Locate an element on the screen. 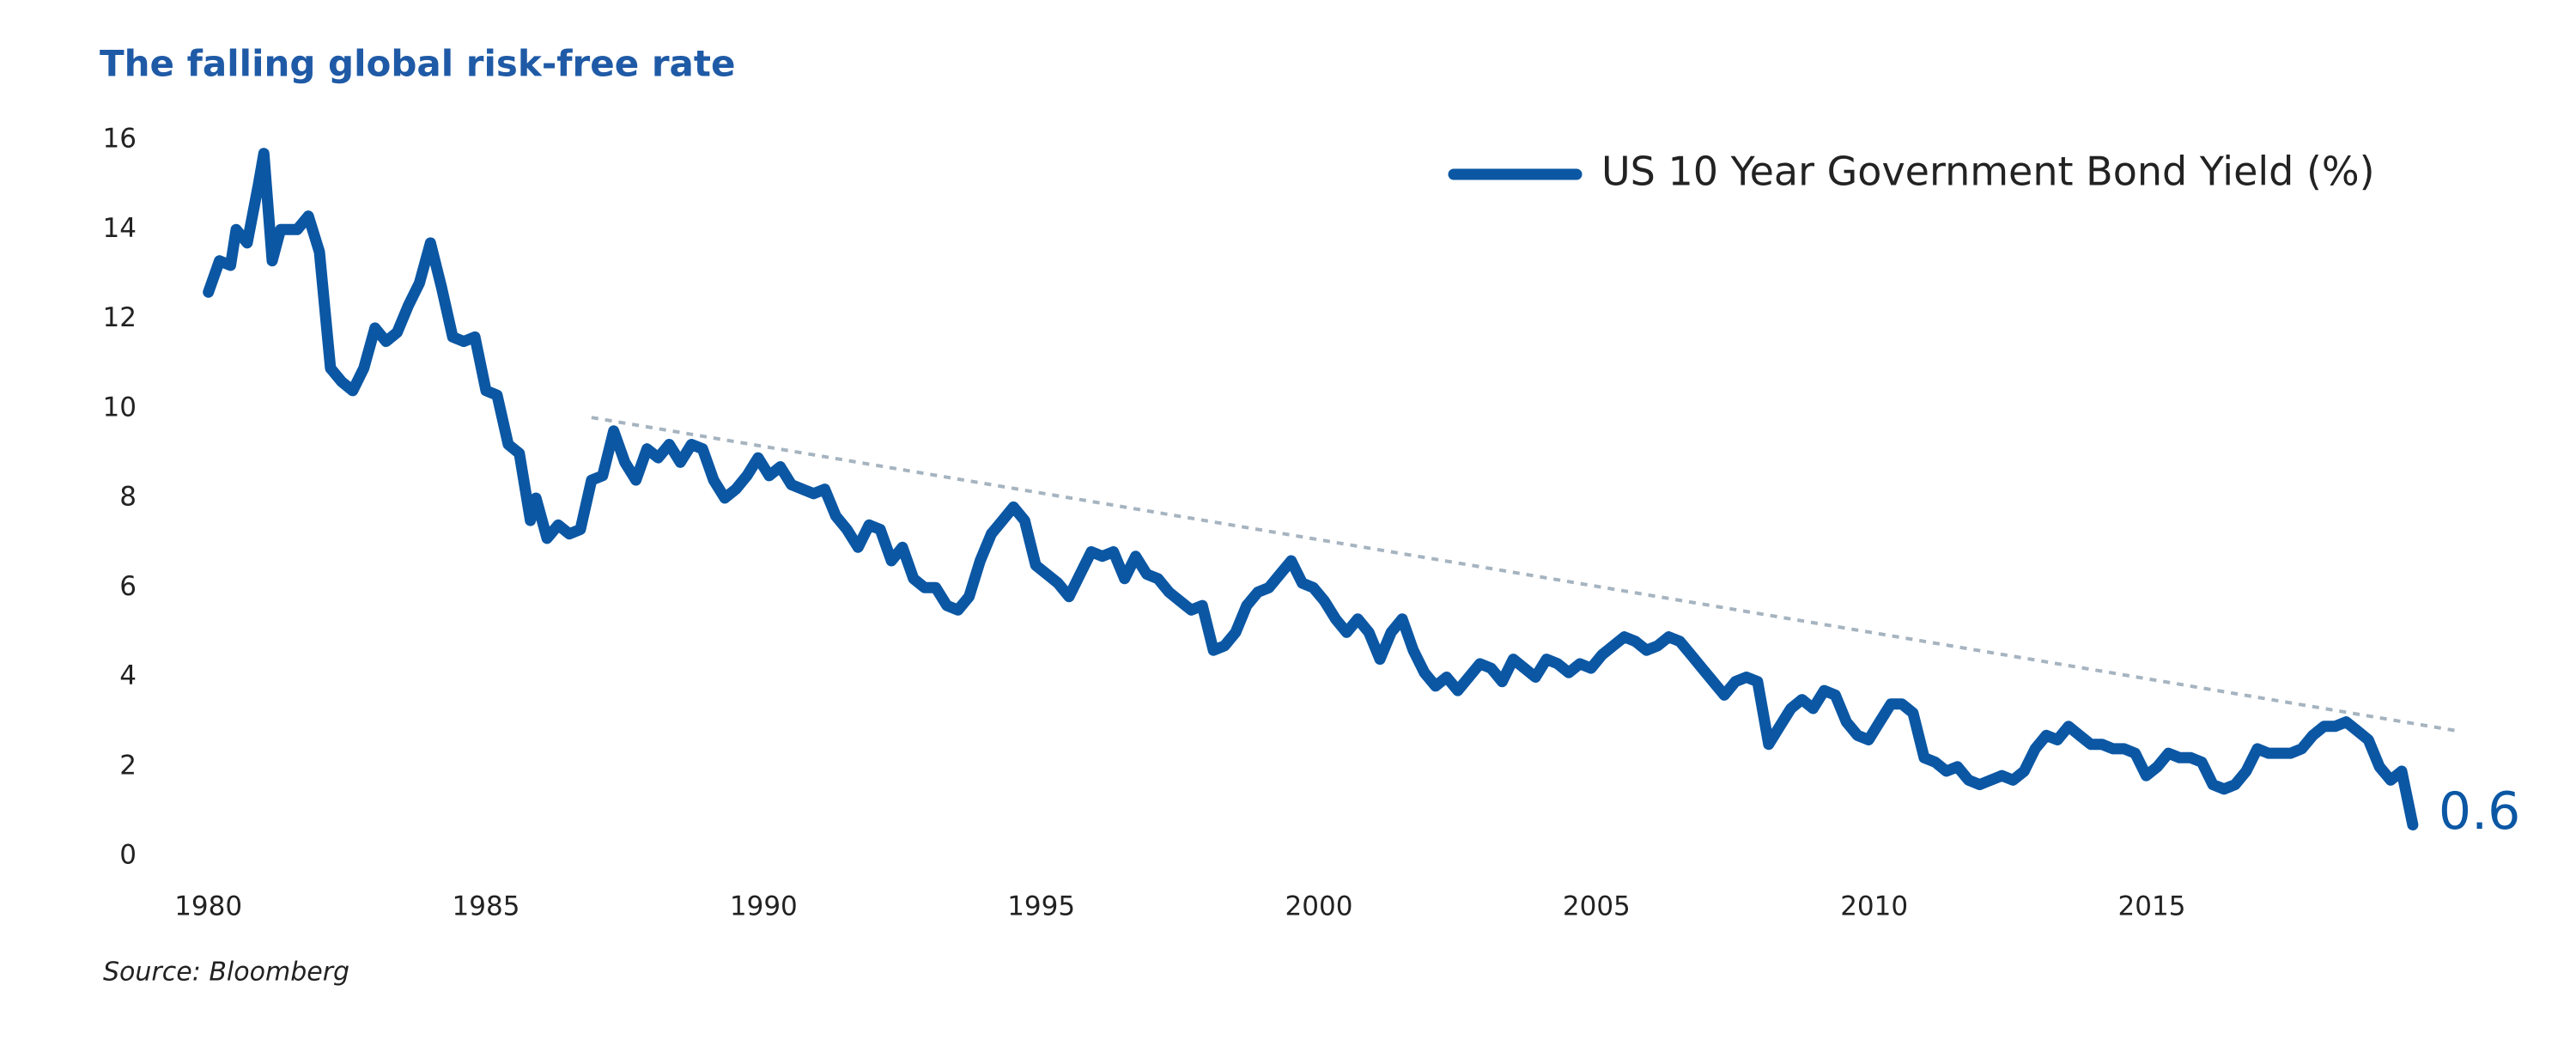  x-tick-label: 2015 is located at coordinates (2152, 907).